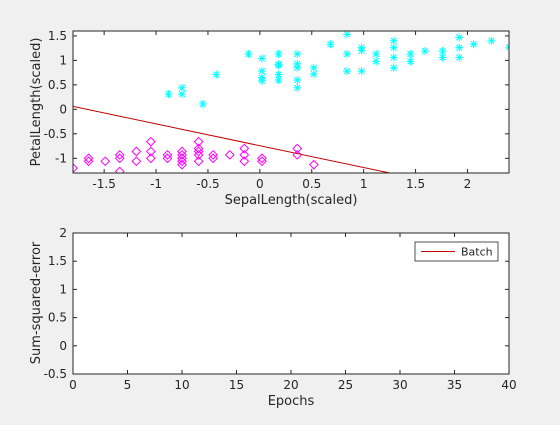 The image size is (560, 425). I want to click on error-ytick-label: 0, so click(63, 346).